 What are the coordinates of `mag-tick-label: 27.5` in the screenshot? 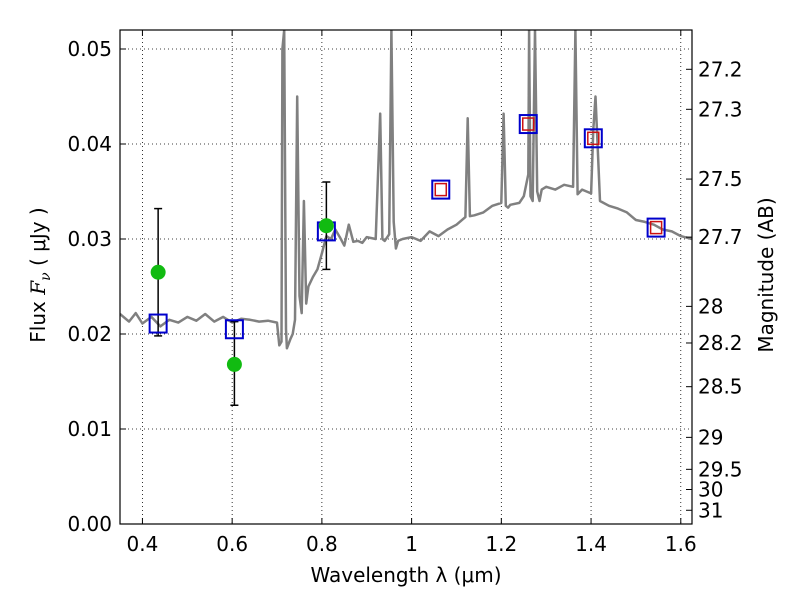 It's located at (720, 179).